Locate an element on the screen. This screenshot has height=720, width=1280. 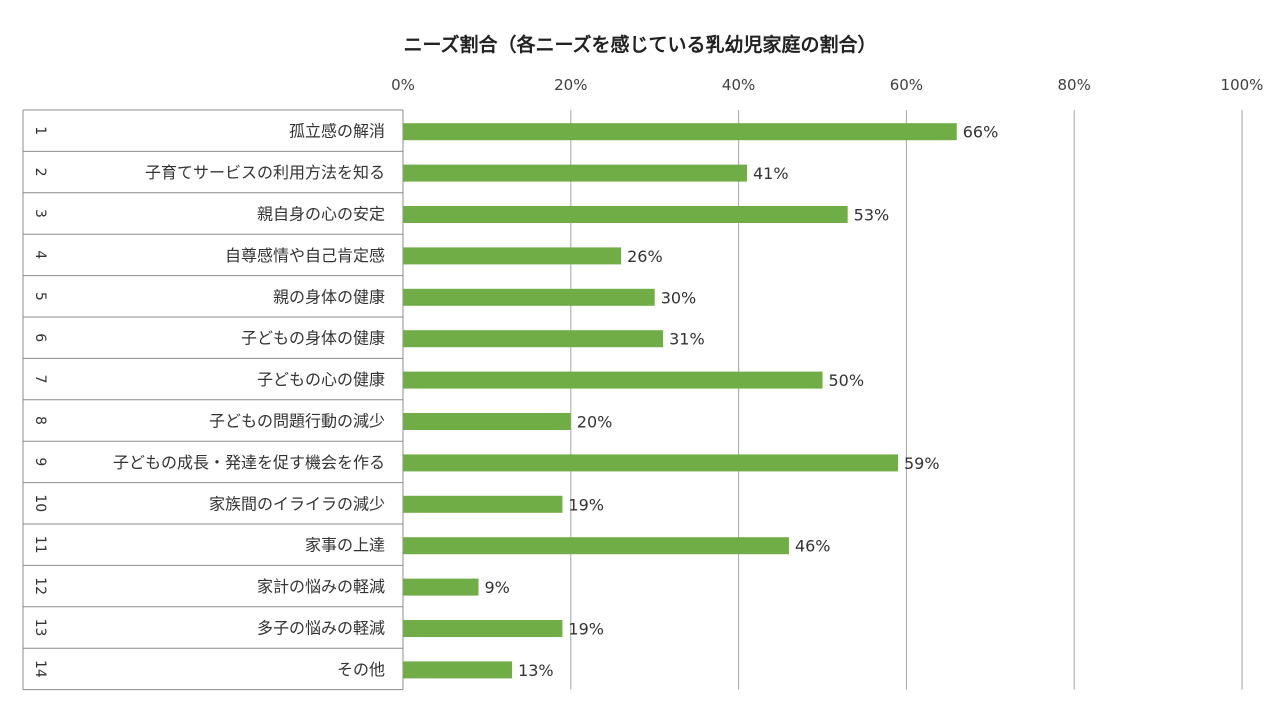
data-label: 9% is located at coordinates (497, 587).